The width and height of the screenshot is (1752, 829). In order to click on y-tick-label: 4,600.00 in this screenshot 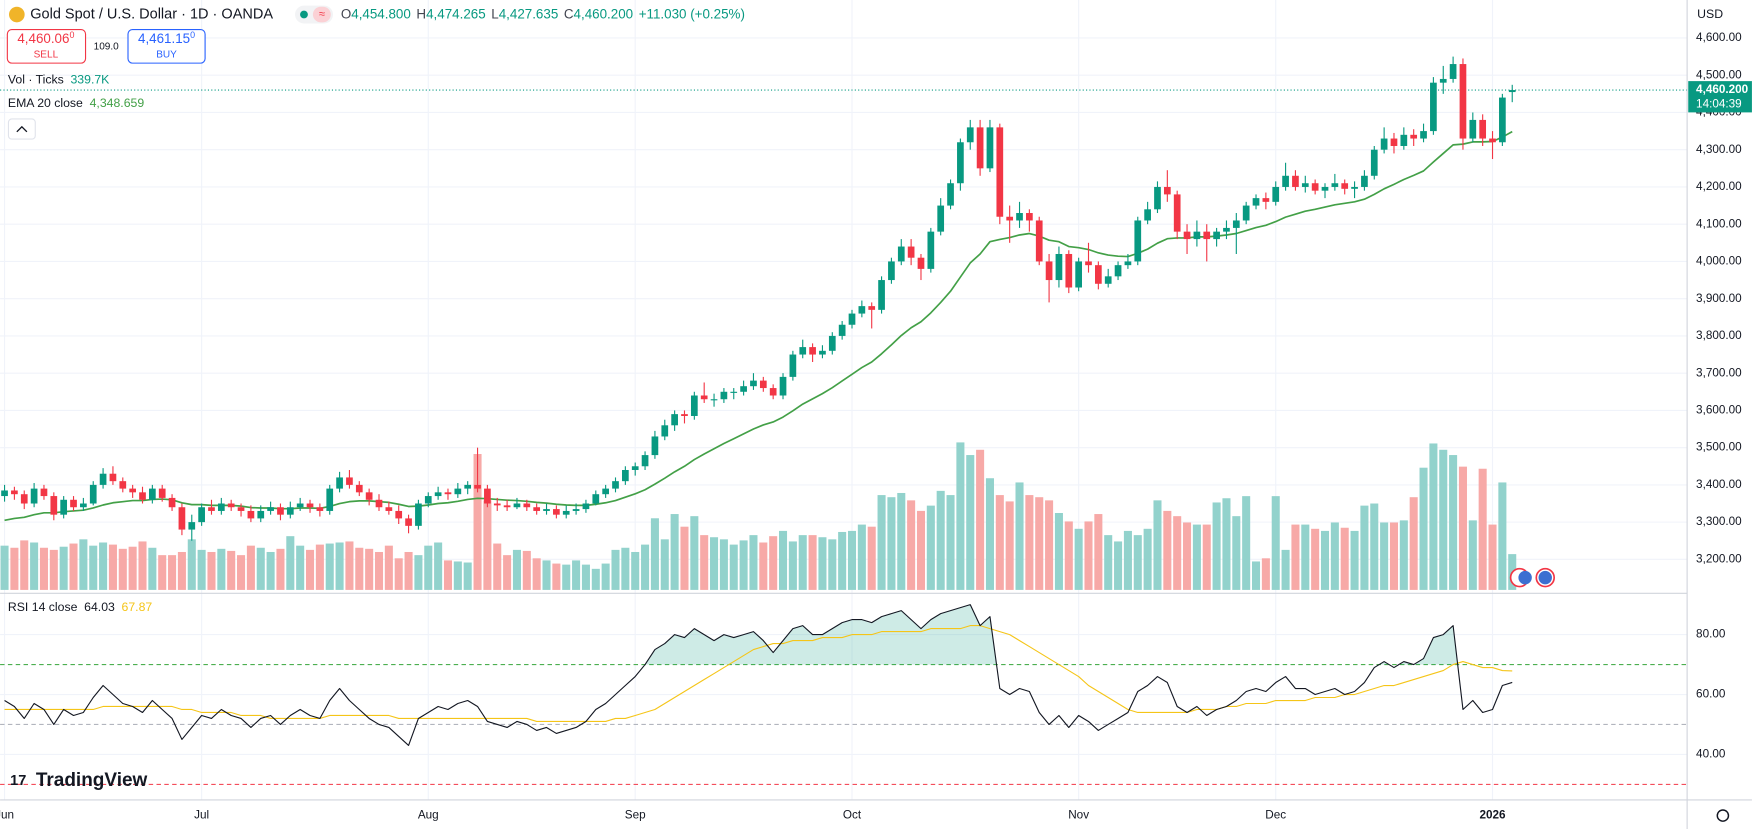, I will do `click(1719, 37)`.